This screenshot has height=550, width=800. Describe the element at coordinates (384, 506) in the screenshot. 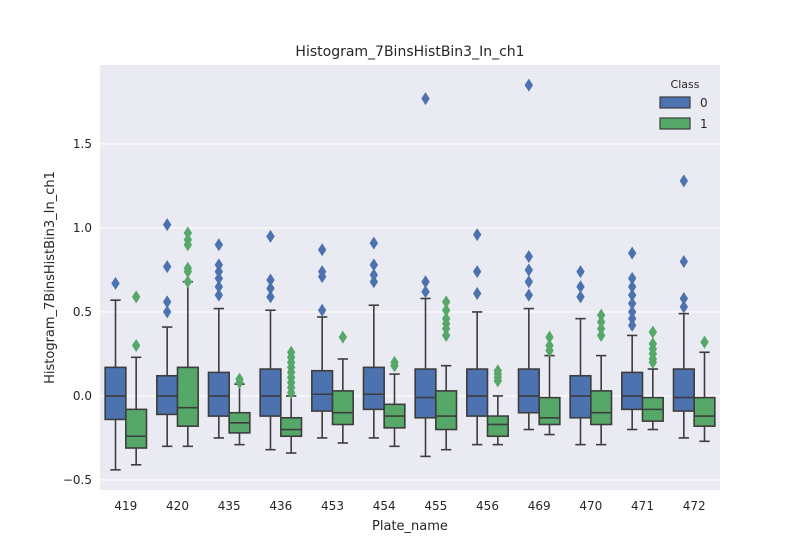

I see `x-tick-label: 454` at that location.